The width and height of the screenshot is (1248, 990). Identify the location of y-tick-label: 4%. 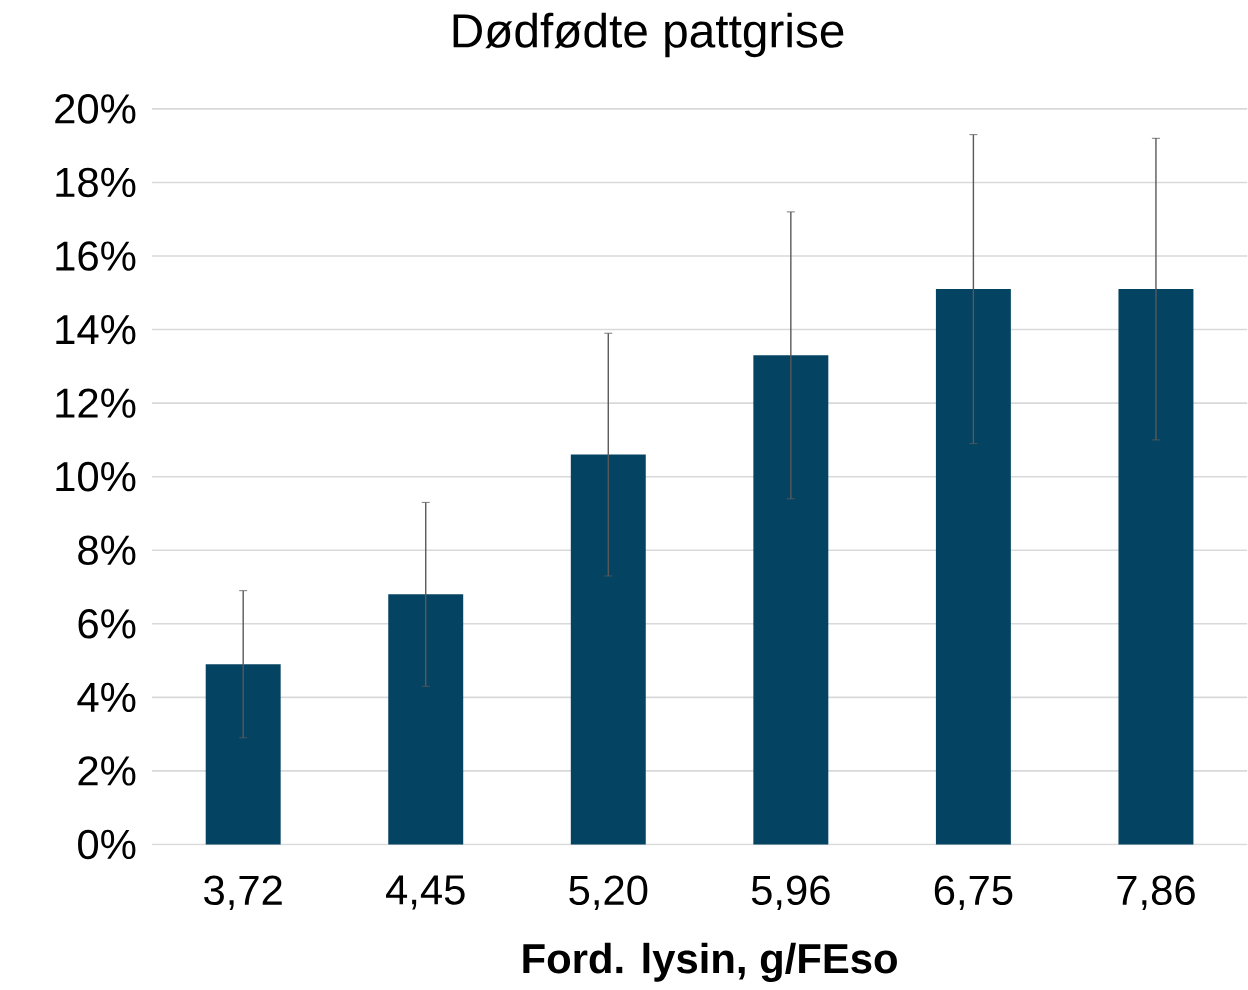
(106, 697).